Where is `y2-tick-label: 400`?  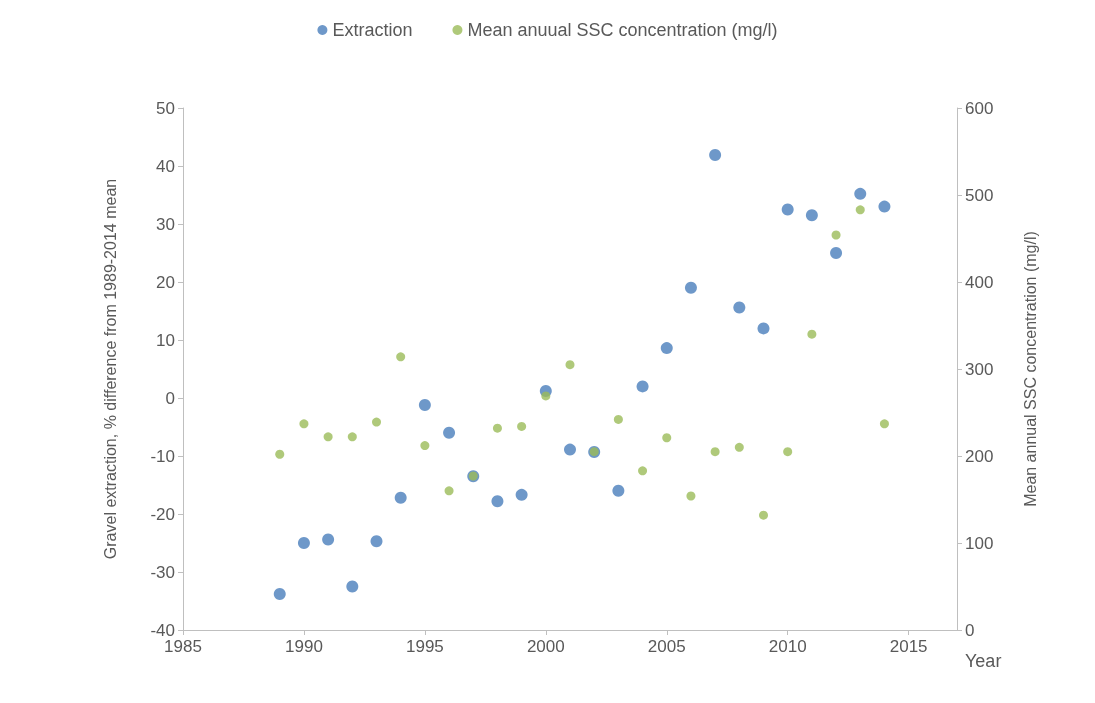 y2-tick-label: 400 is located at coordinates (979, 282).